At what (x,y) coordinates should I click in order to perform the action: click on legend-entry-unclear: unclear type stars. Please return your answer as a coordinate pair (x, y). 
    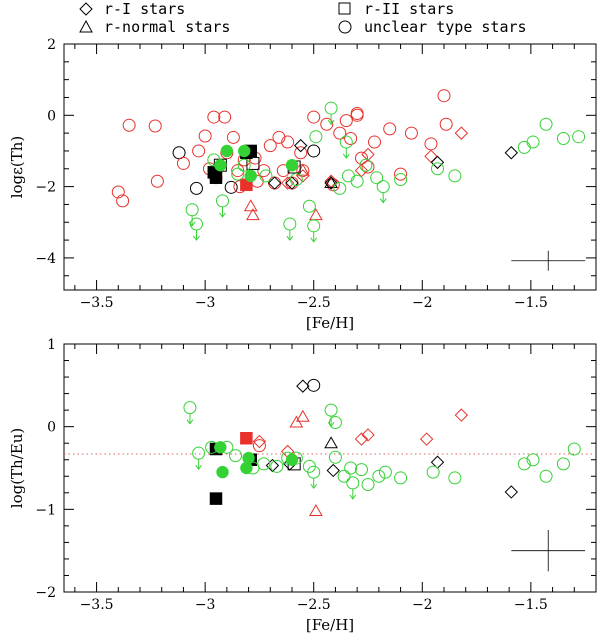
    Looking at the image, I should click on (432, 27).